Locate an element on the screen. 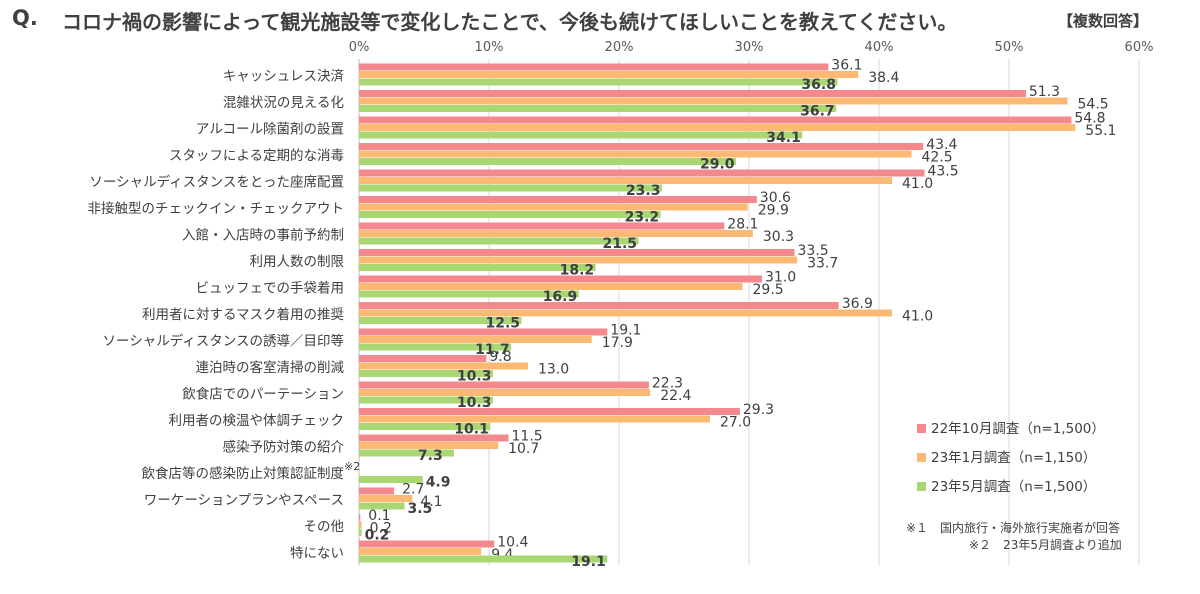  data-label: 10.3 is located at coordinates (474, 403).